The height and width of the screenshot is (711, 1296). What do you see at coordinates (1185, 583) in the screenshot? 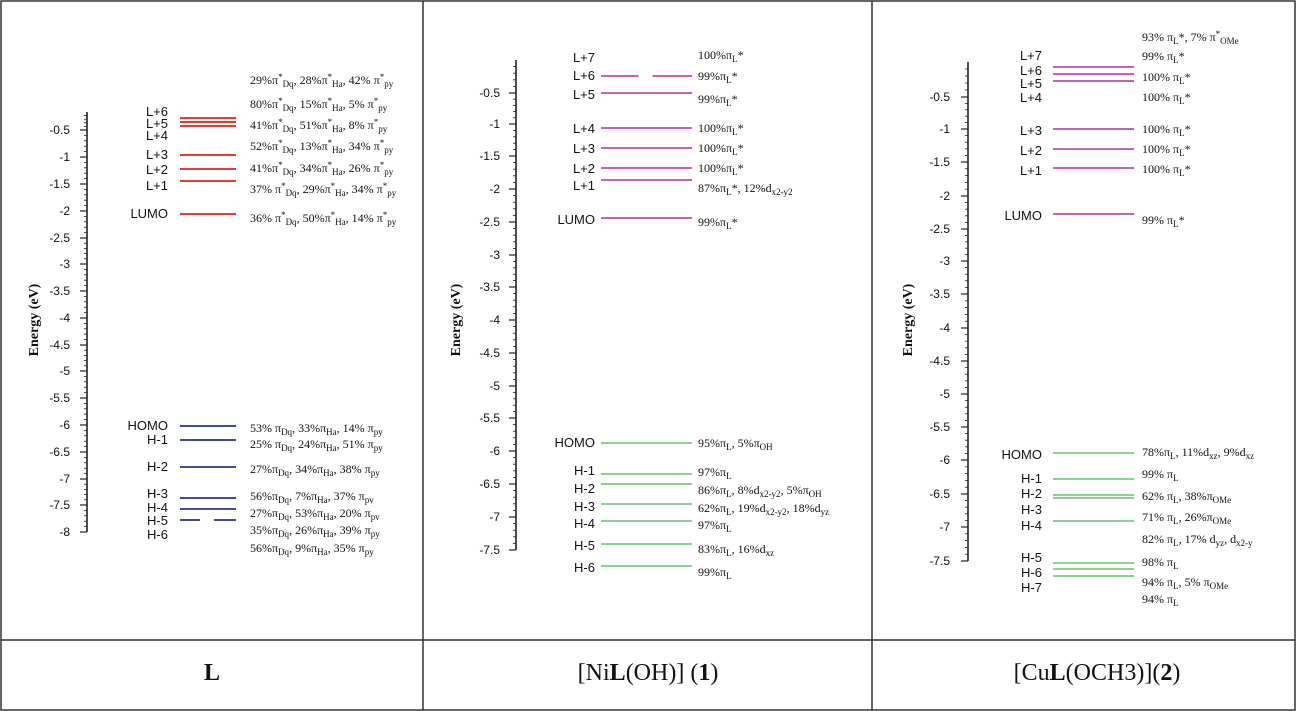
I see `level-annotation: 94% πL, 5% πOMe` at bounding box center [1185, 583].